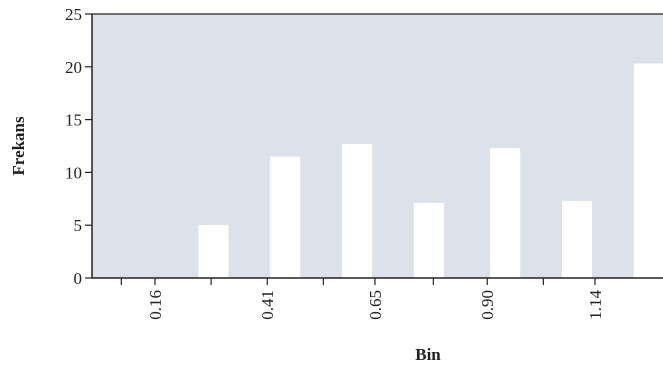 The height and width of the screenshot is (373, 663). Describe the element at coordinates (595, 305) in the screenshot. I see `x-tick-label: 1.14` at that location.